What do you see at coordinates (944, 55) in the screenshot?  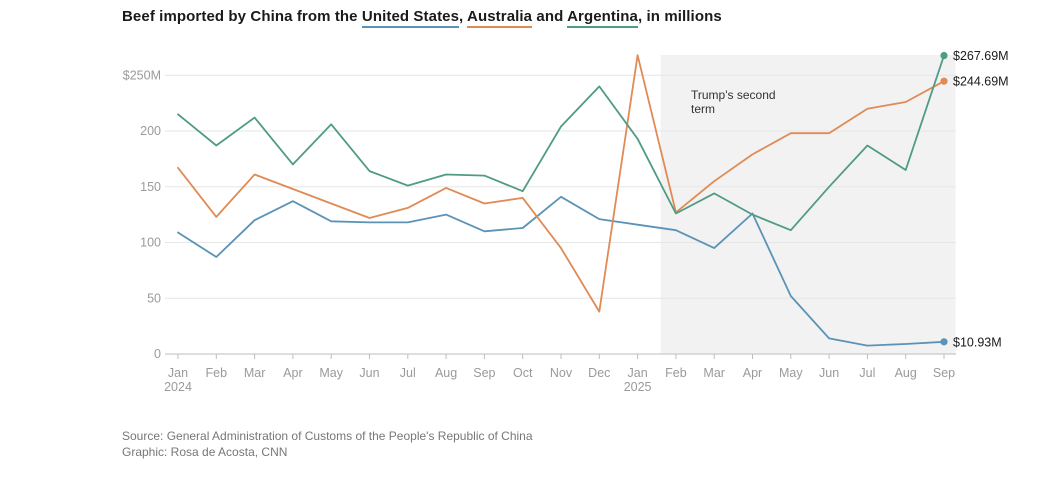 I see `end-point-argentina` at bounding box center [944, 55].